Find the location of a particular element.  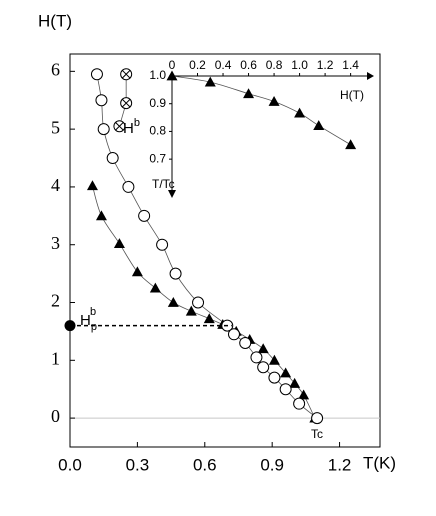

main-x-tick-label-0: 0.0 is located at coordinates (70, 464).